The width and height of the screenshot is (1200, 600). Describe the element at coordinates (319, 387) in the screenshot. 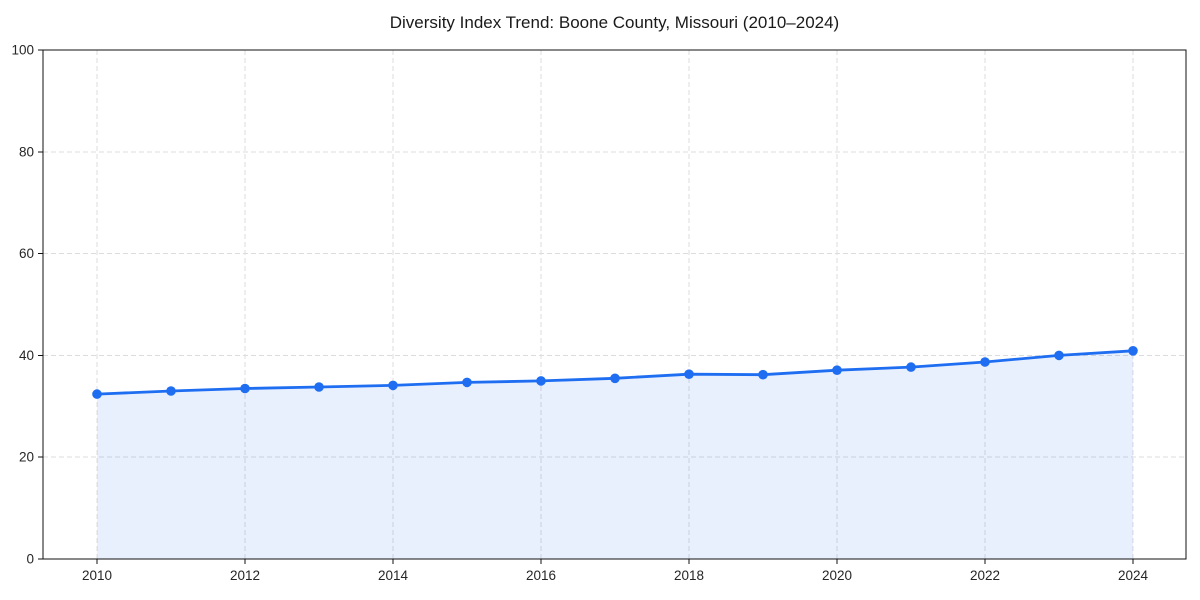

I see `data-point-2013` at that location.